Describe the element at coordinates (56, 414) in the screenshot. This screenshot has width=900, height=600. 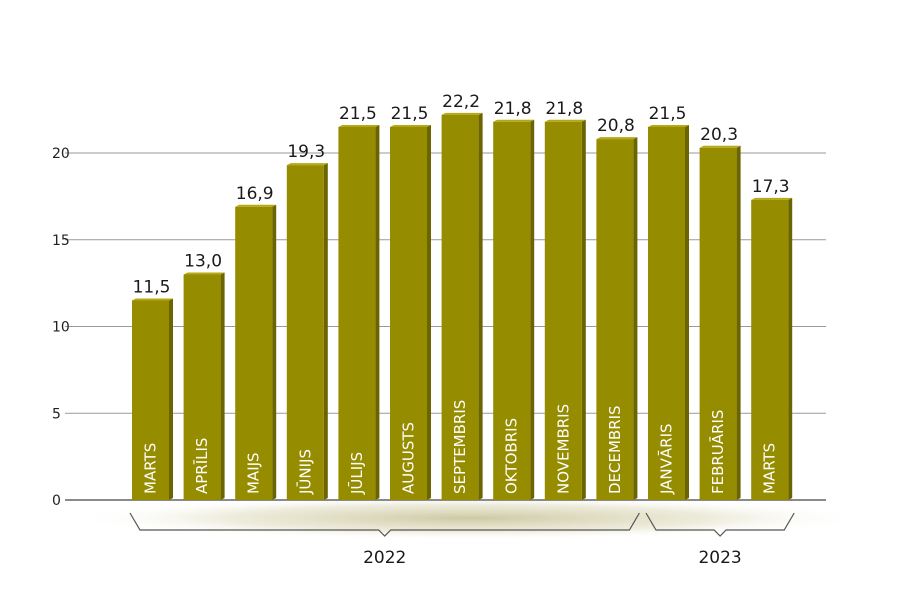
I see `y-tick-label: 5` at that location.